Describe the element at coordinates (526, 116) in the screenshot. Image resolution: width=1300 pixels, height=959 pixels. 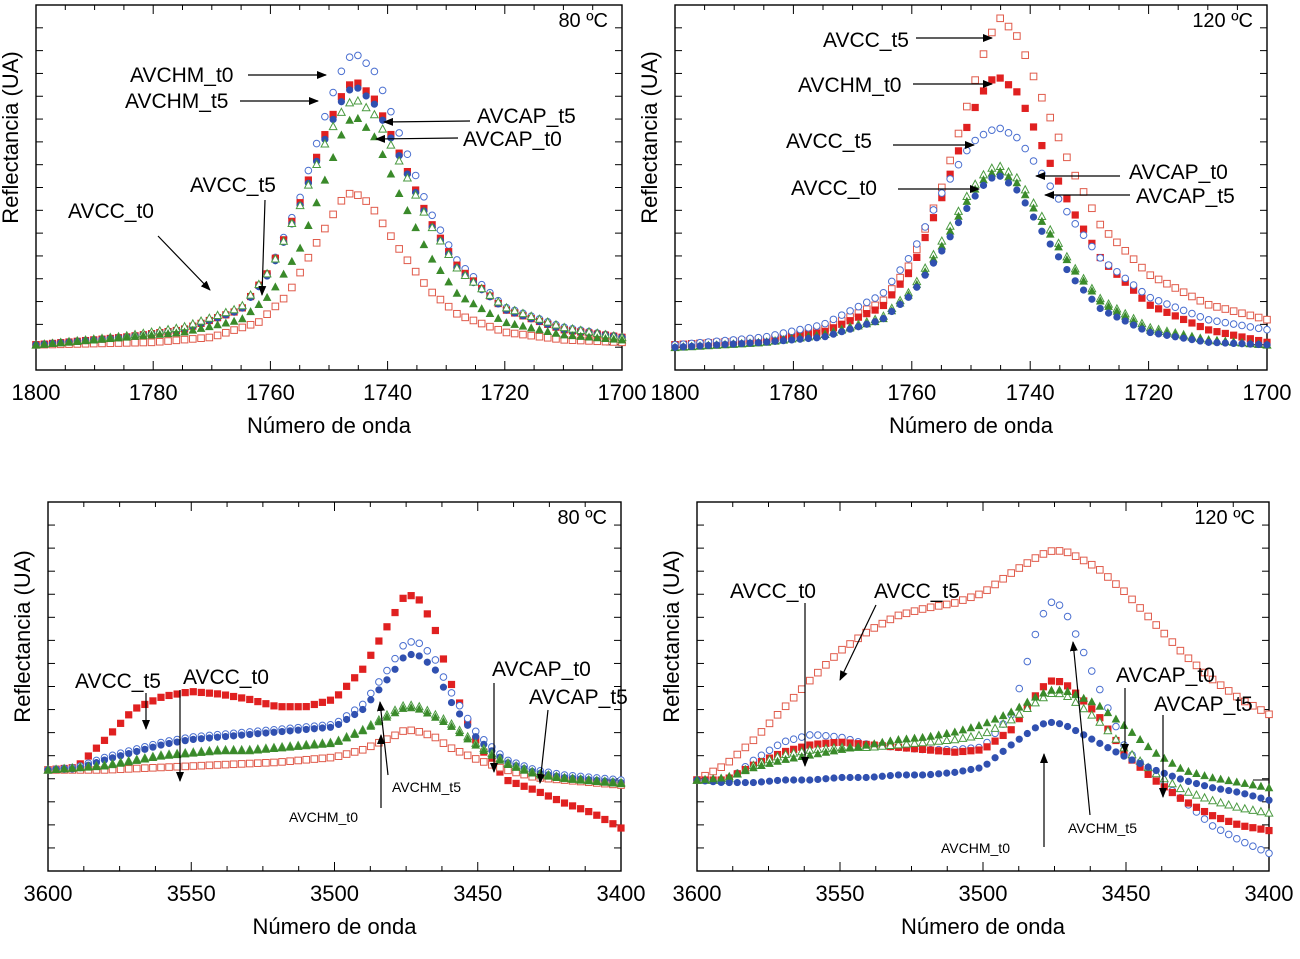
I see `annotation-label: AVCAP_t5` at that location.